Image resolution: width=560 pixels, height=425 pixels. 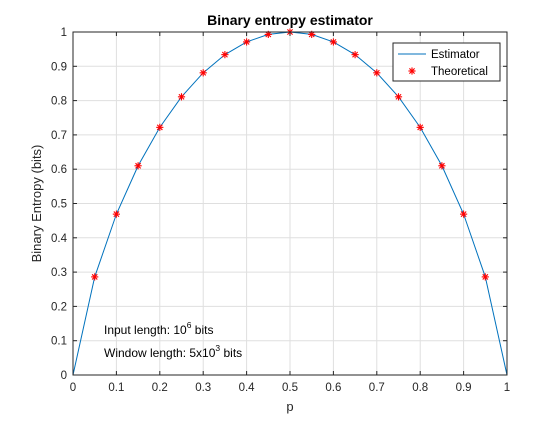 I want to click on x-tick-label: 0.4, so click(x=247, y=388).